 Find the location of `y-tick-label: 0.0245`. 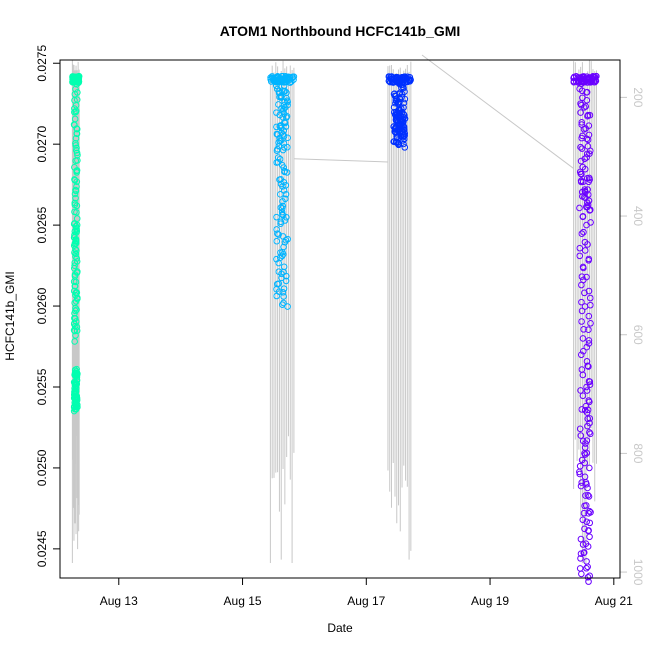

y-tick-label: 0.0245 is located at coordinates (42, 548).